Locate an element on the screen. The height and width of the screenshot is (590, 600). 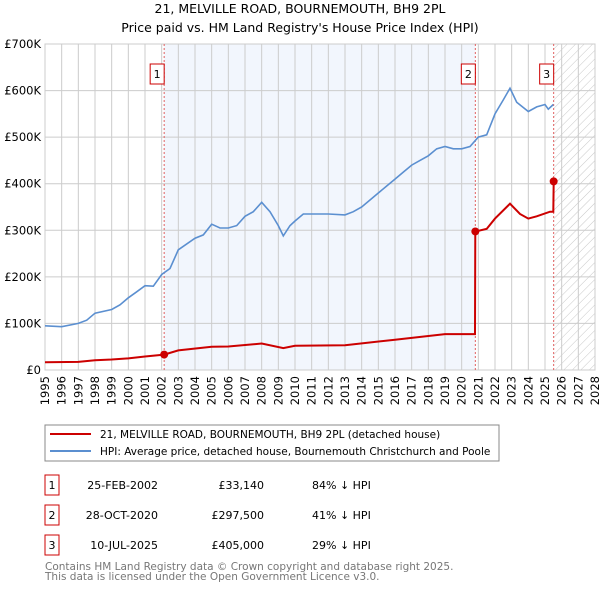
x-tick-label: 2004 is located at coordinates (195, 390).